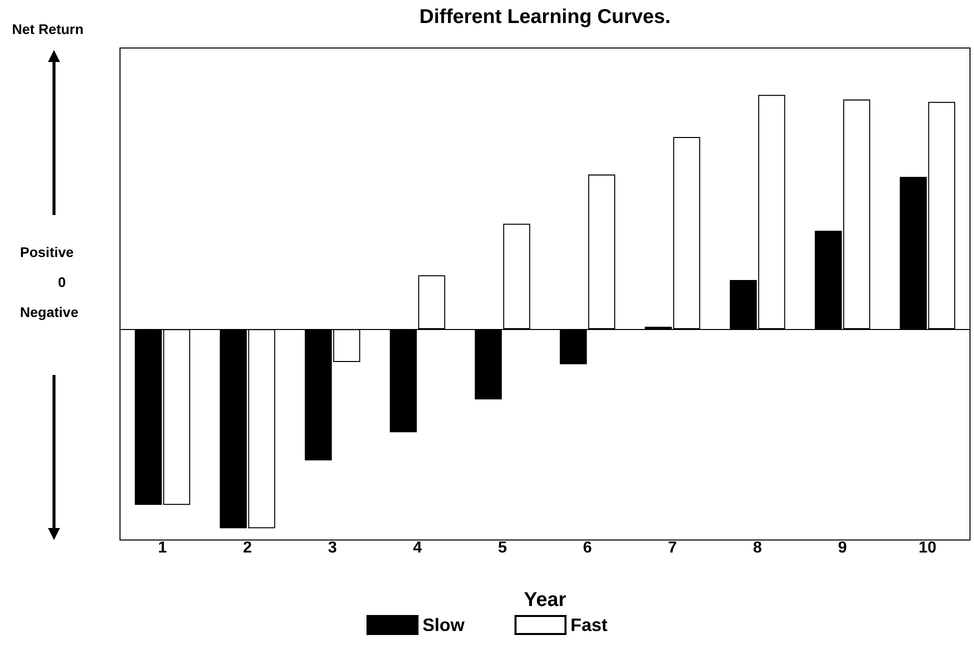 The height and width of the screenshot is (656, 974). What do you see at coordinates (757, 548) in the screenshot?
I see `x-tick-label: 8` at bounding box center [757, 548].